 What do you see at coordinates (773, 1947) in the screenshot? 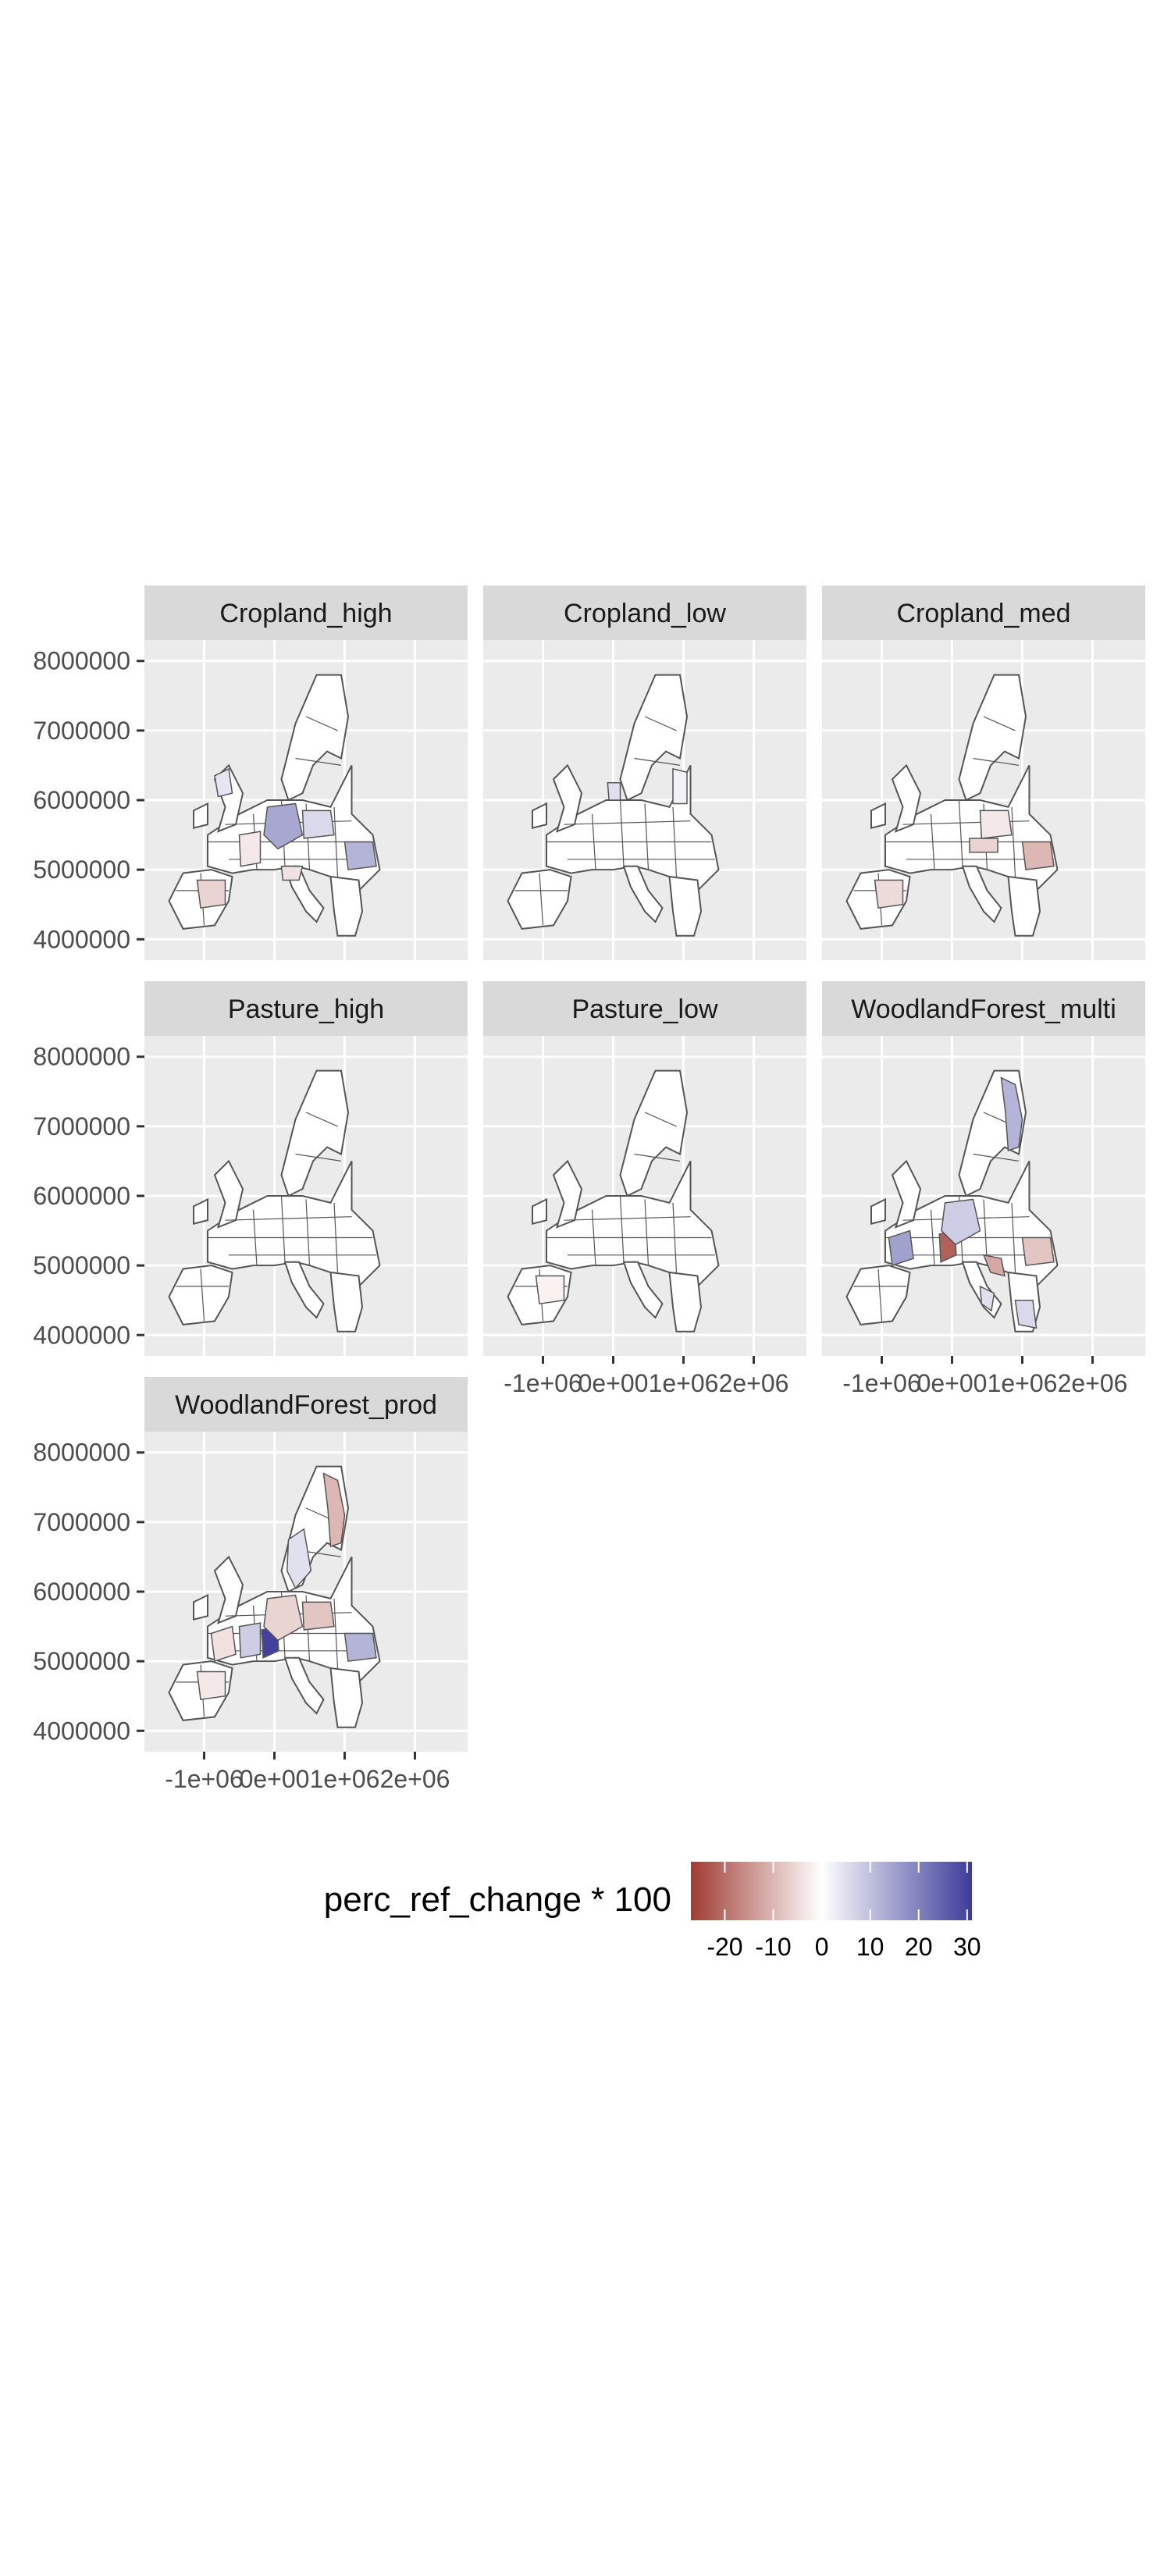
I see `legend-tick-label: -10` at bounding box center [773, 1947].